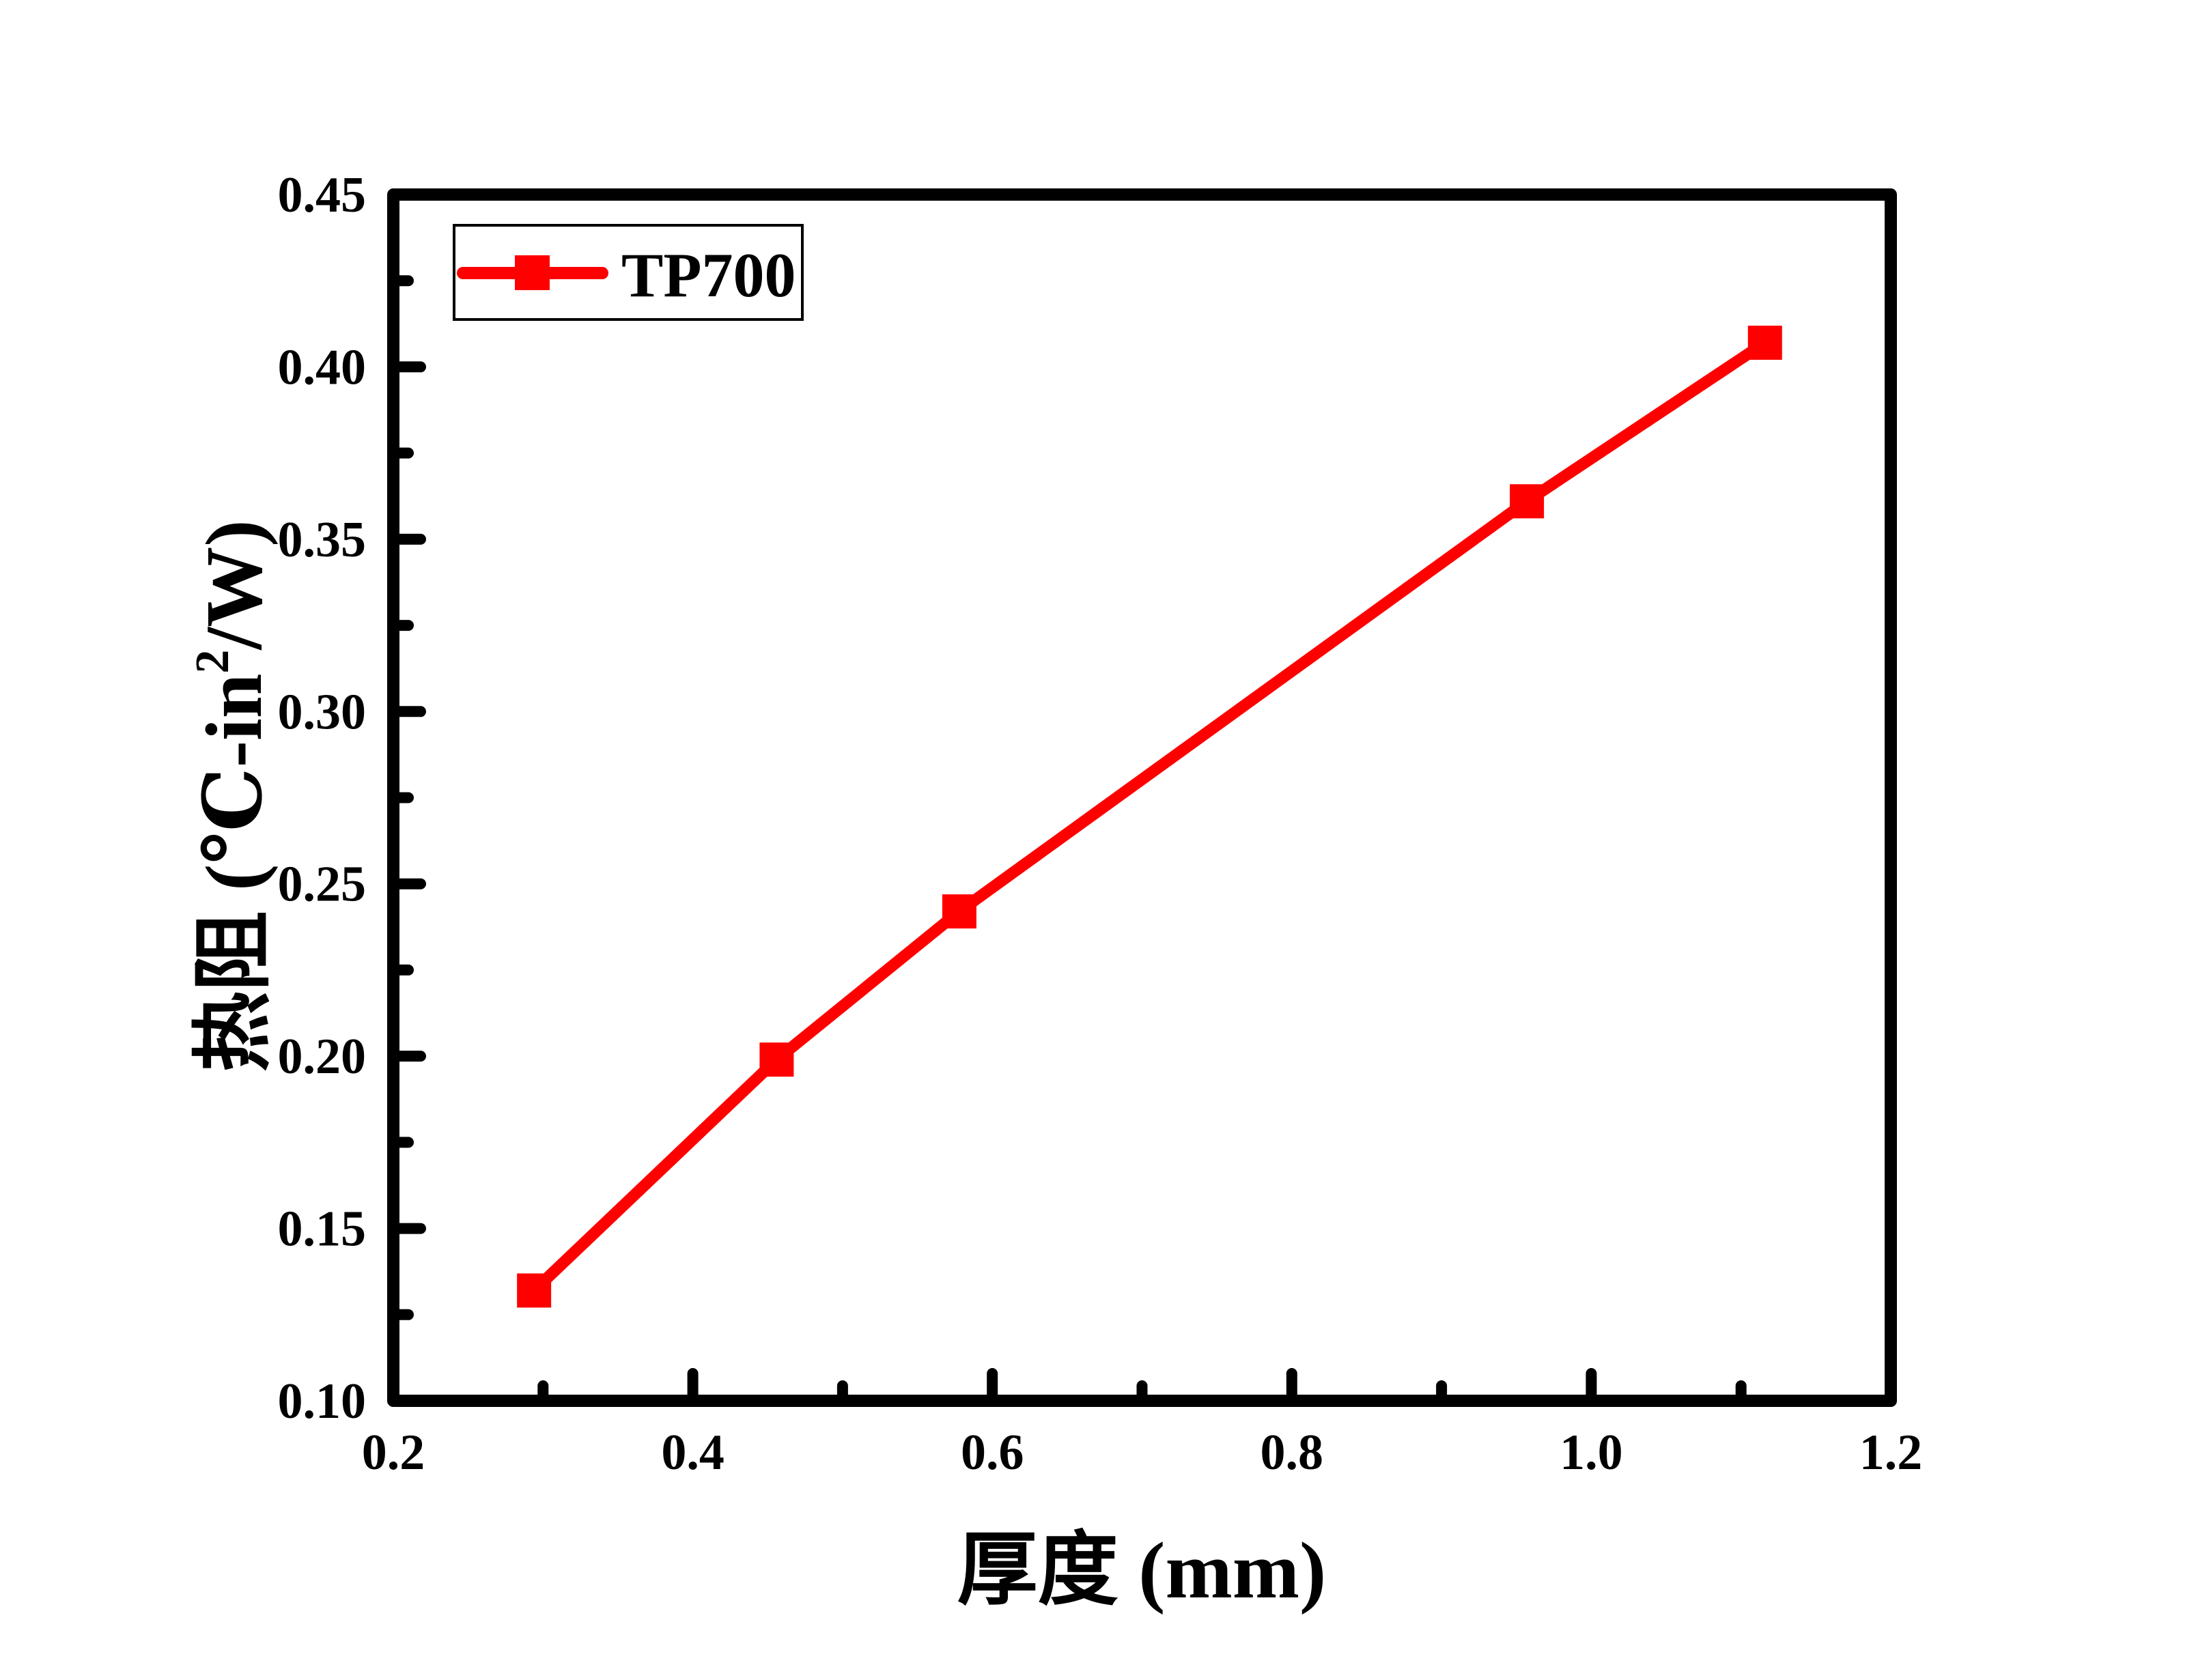 The image size is (2196, 1680). What do you see at coordinates (234, 585) in the screenshot?
I see `y-axis-title-suffix: /W)` at bounding box center [234, 585].